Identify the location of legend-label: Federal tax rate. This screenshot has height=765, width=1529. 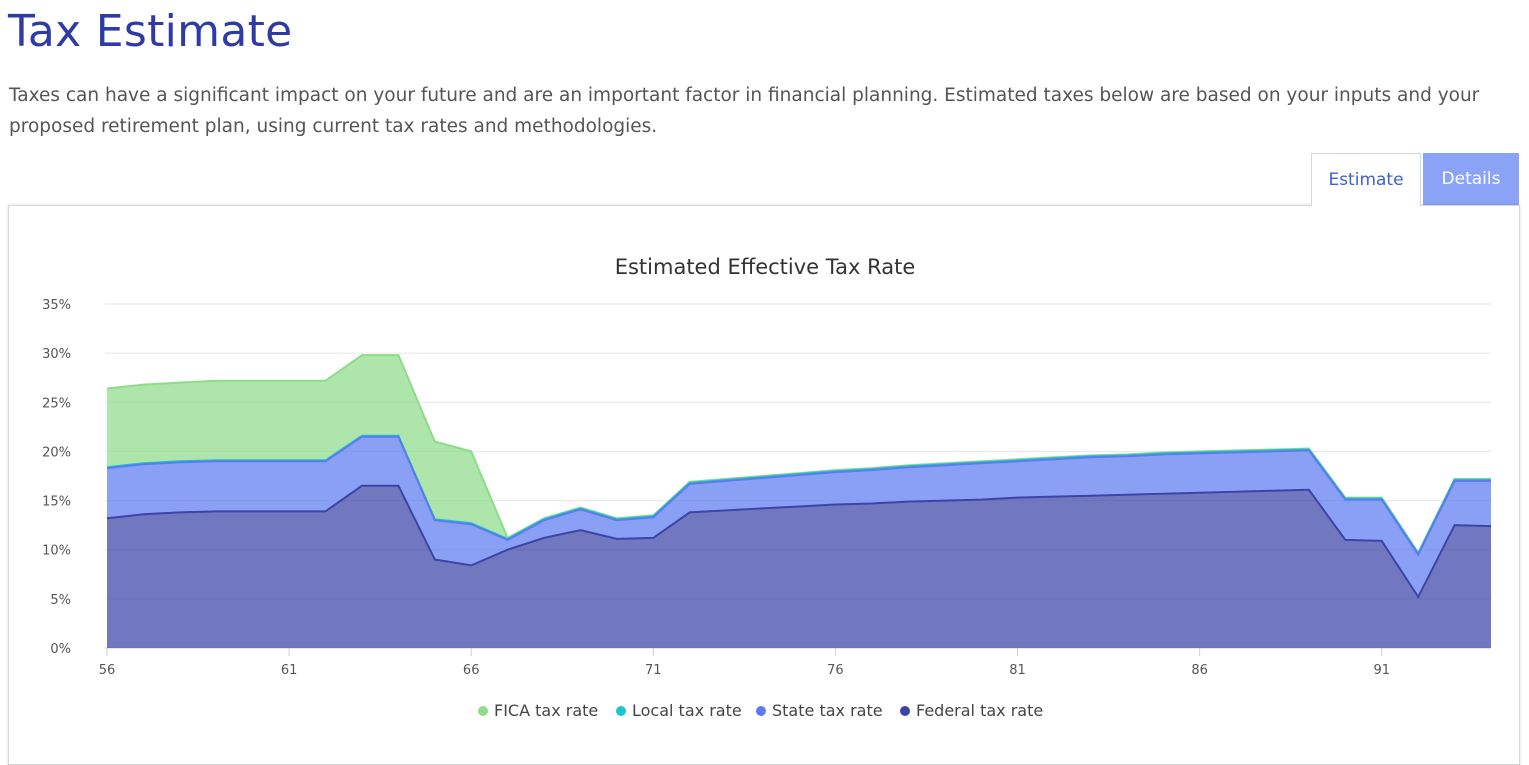
(979, 710).